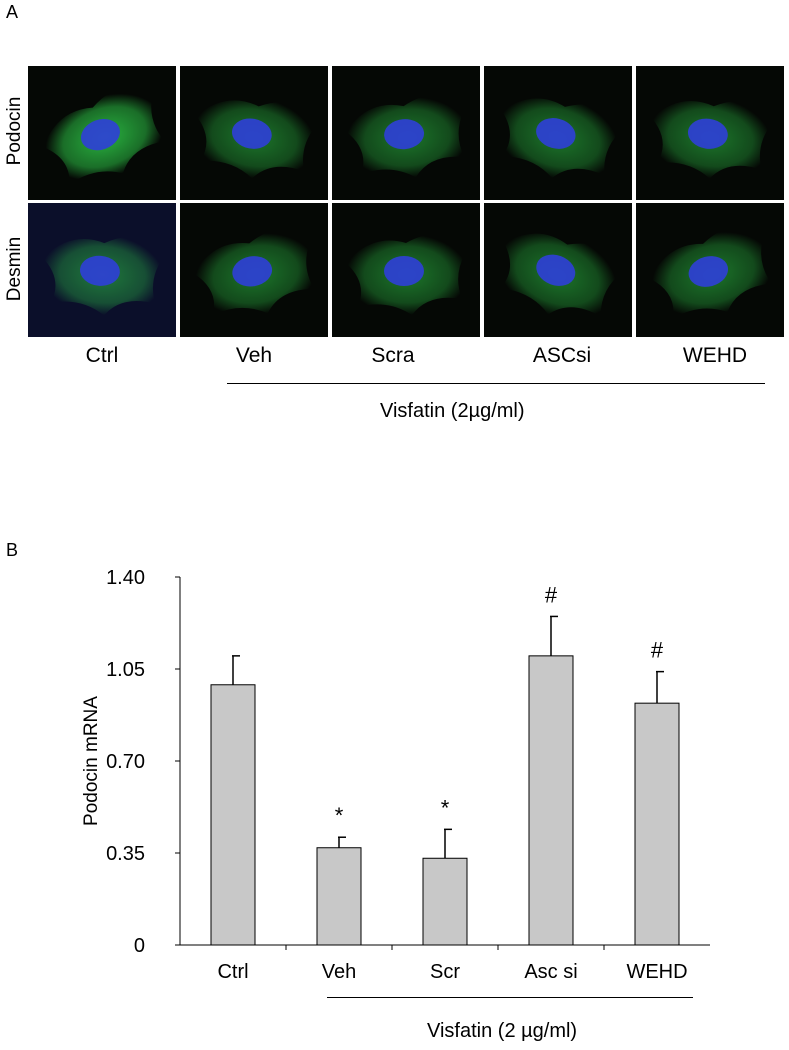 The image size is (789, 1050). Describe the element at coordinates (102, 133) in the screenshot. I see `micrograph-podocin-ctrl` at that location.